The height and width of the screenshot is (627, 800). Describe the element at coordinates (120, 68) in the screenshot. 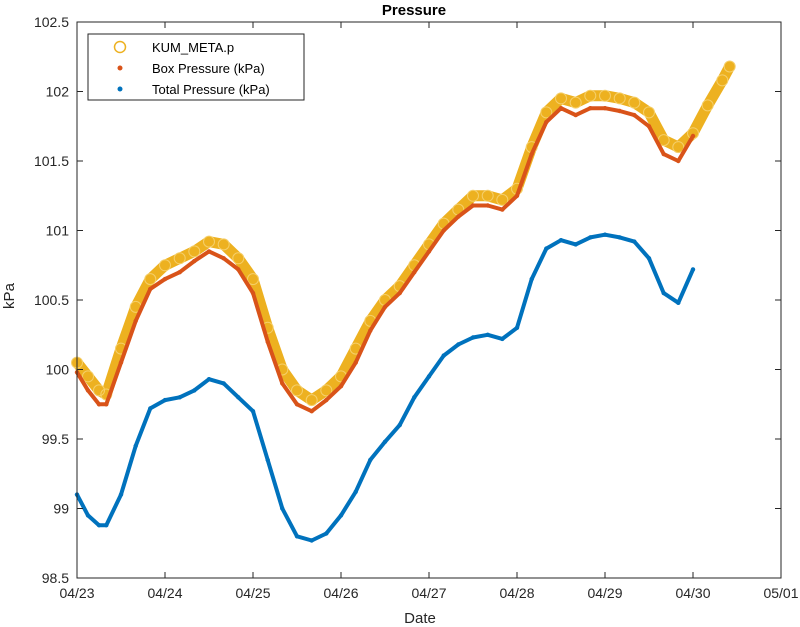

I see `legend-marker-box-pressure` at that location.